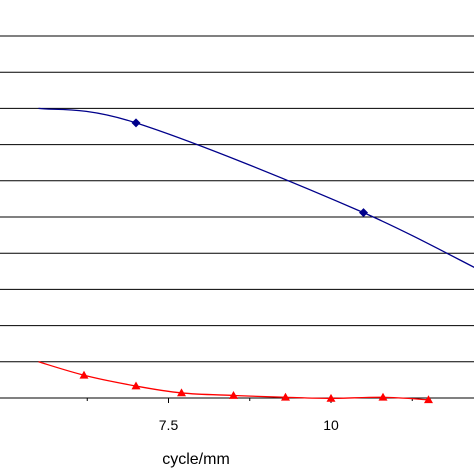 Image resolution: width=474 pixels, height=474 pixels. Describe the element at coordinates (169, 425) in the screenshot. I see `x-tick-label: 7.5` at that location.